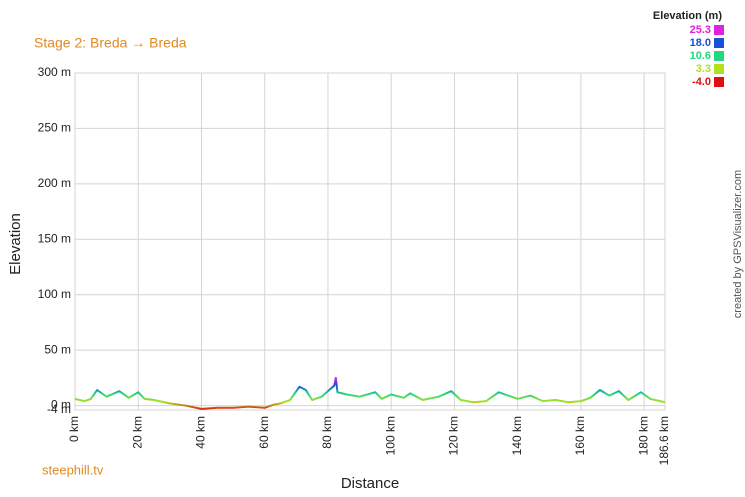 The height and width of the screenshot is (497, 745). What do you see at coordinates (54, 183) in the screenshot?
I see `y-tick-label: 200 m` at bounding box center [54, 183].